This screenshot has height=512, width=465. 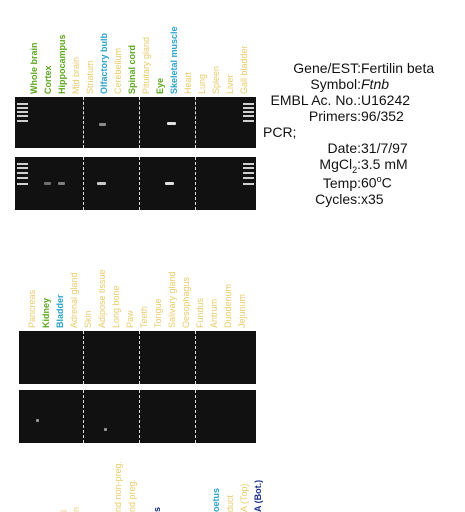 What do you see at coordinates (228, 305) in the screenshot?
I see `lane-label: Duodenum` at bounding box center [228, 305].